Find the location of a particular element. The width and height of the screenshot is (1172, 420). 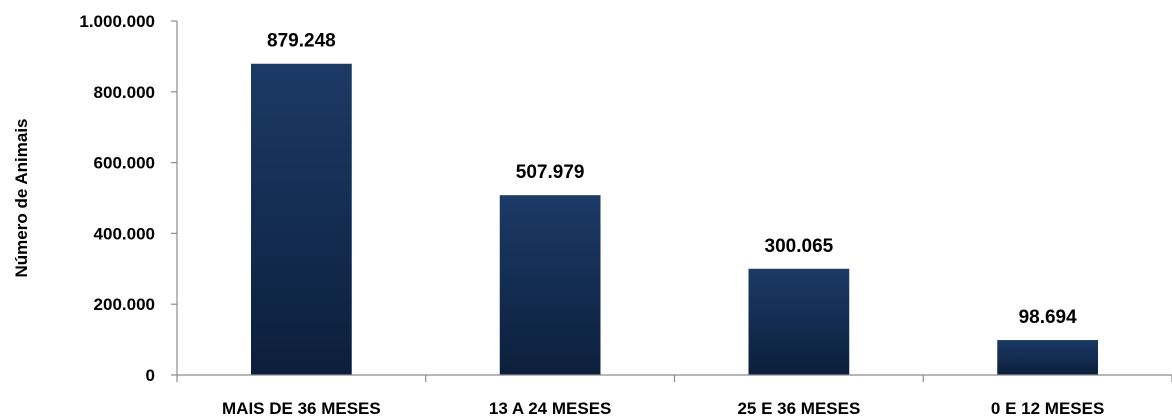

x-category-label: 0 E 12 MESES is located at coordinates (1047, 408).